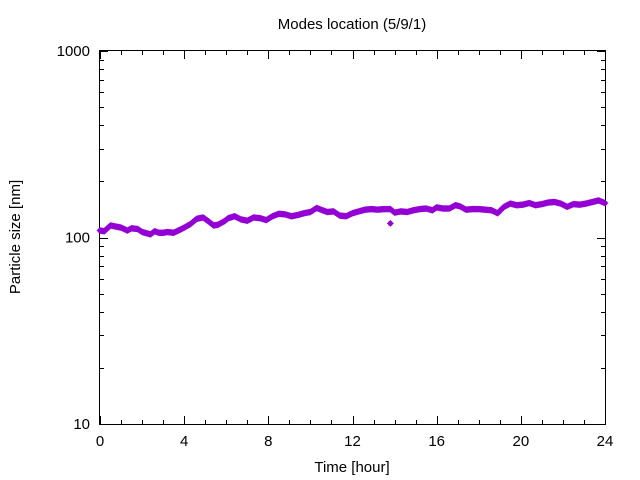 The height and width of the screenshot is (480, 640). What do you see at coordinates (436, 441) in the screenshot?
I see `x-tick-label: 16` at bounding box center [436, 441].